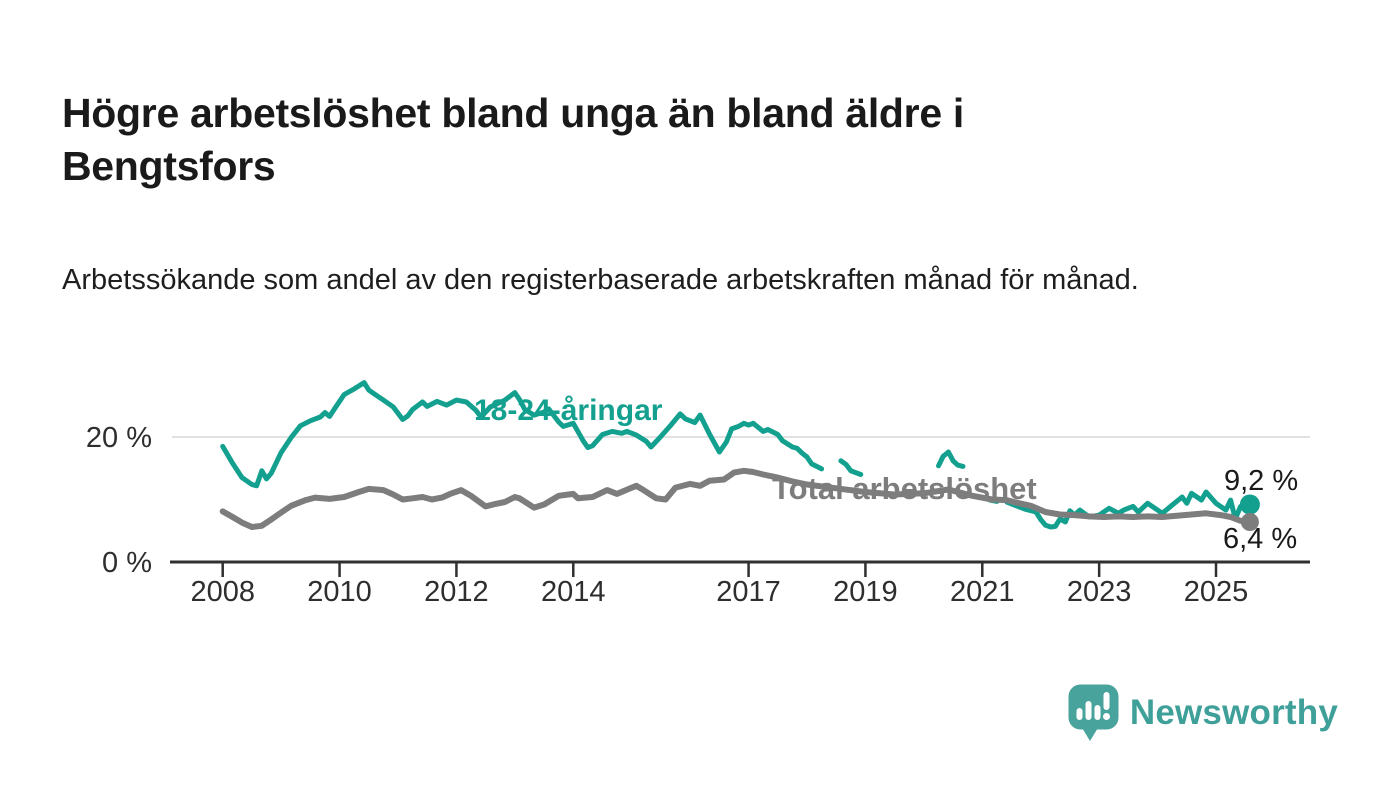 This screenshot has width=1400, height=794. What do you see at coordinates (222, 592) in the screenshot?
I see `x-tick-label-2008: 2008` at bounding box center [222, 592].